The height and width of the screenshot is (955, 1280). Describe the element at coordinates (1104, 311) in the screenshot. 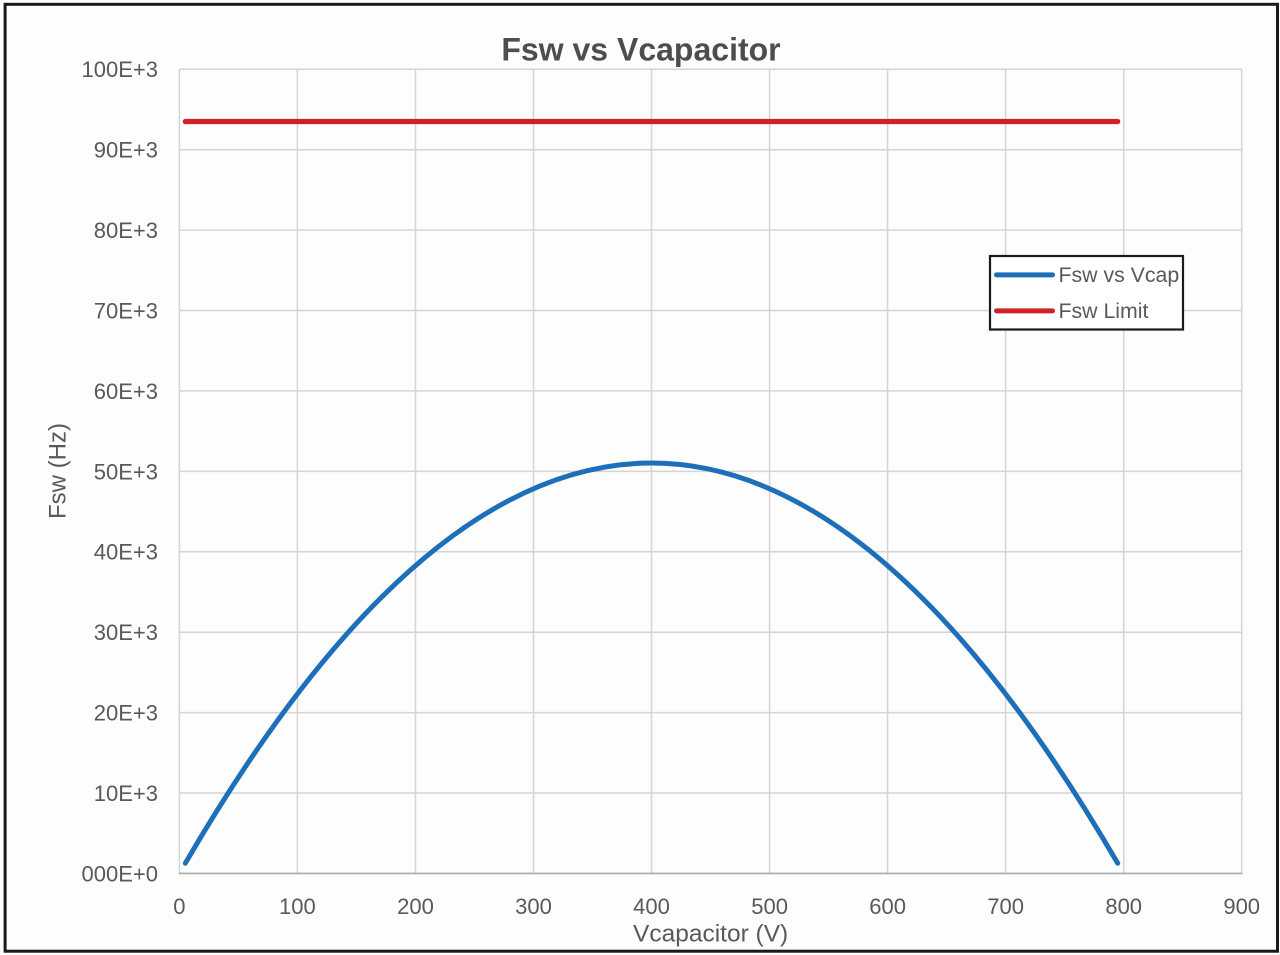

I see `svg-text: Fsw Limit` at that location.